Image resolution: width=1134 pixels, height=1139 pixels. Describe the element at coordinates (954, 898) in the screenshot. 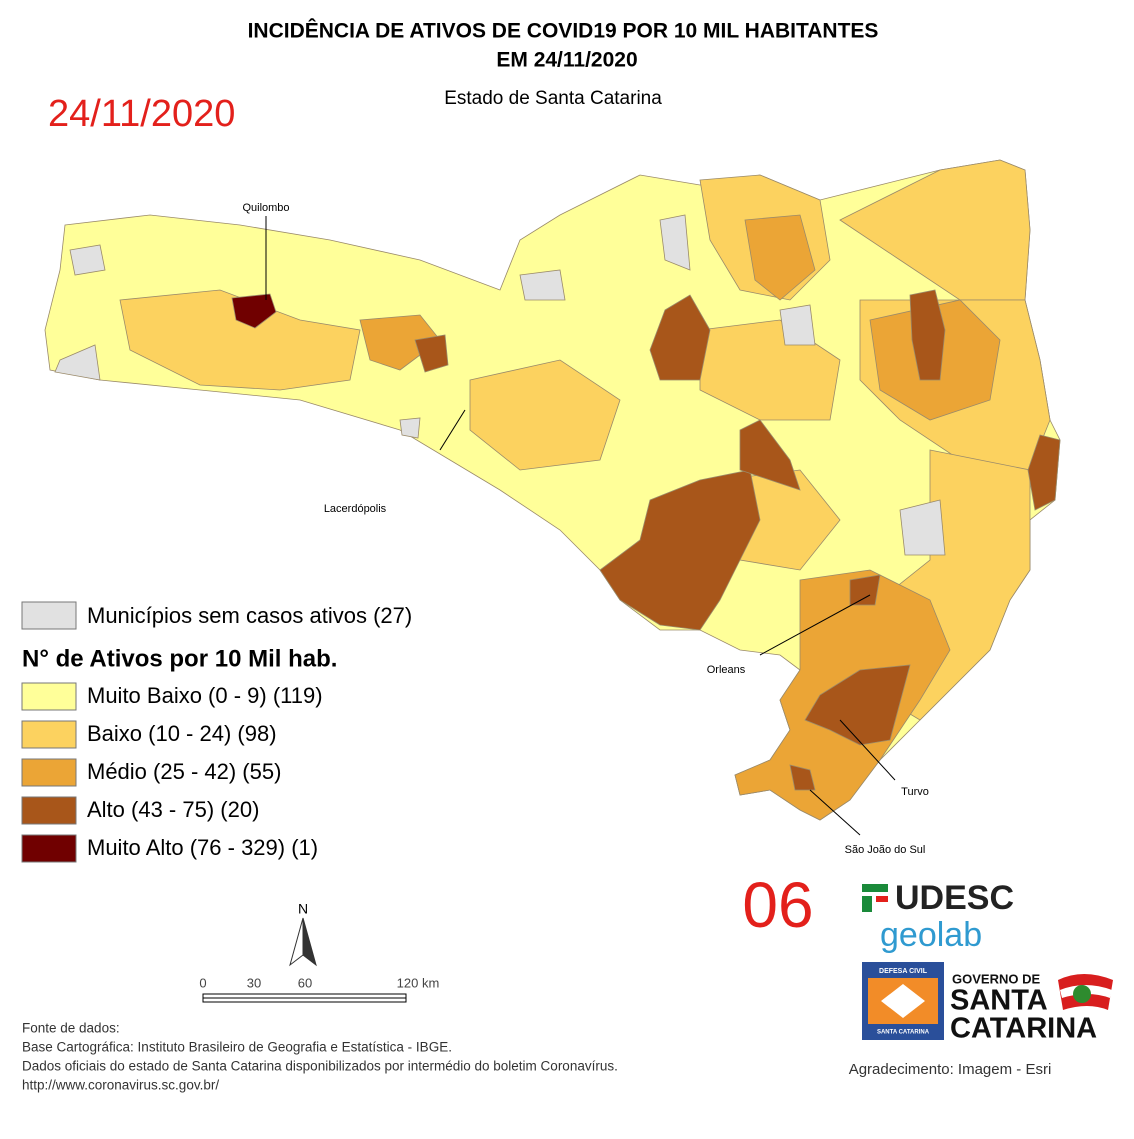

I see `logo-text: UDESC` at that location.